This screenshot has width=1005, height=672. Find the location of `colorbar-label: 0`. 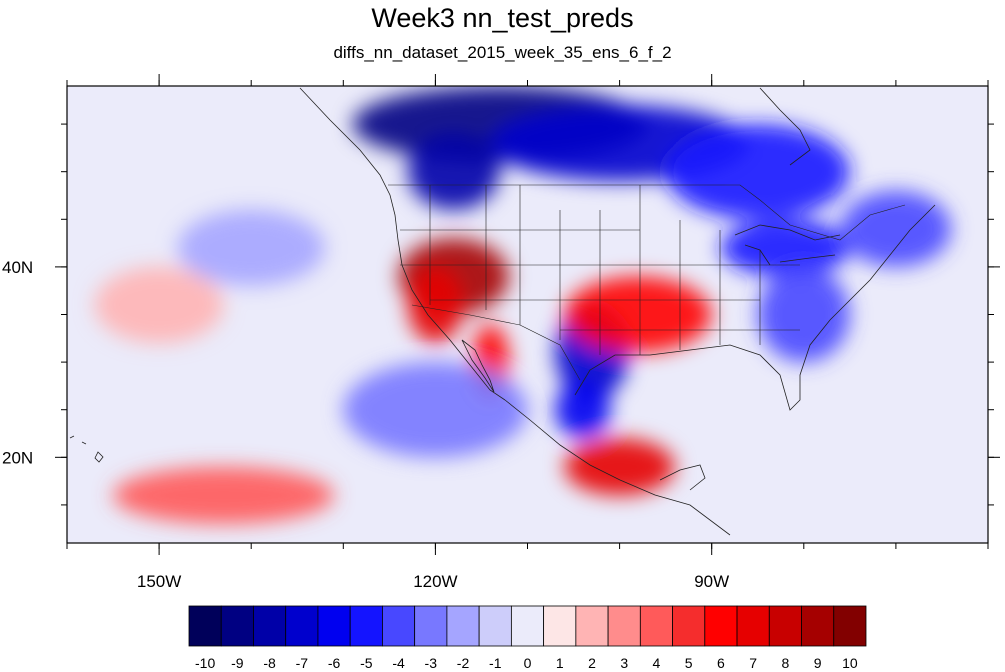

colorbar-label: 0 is located at coordinates (528, 663).